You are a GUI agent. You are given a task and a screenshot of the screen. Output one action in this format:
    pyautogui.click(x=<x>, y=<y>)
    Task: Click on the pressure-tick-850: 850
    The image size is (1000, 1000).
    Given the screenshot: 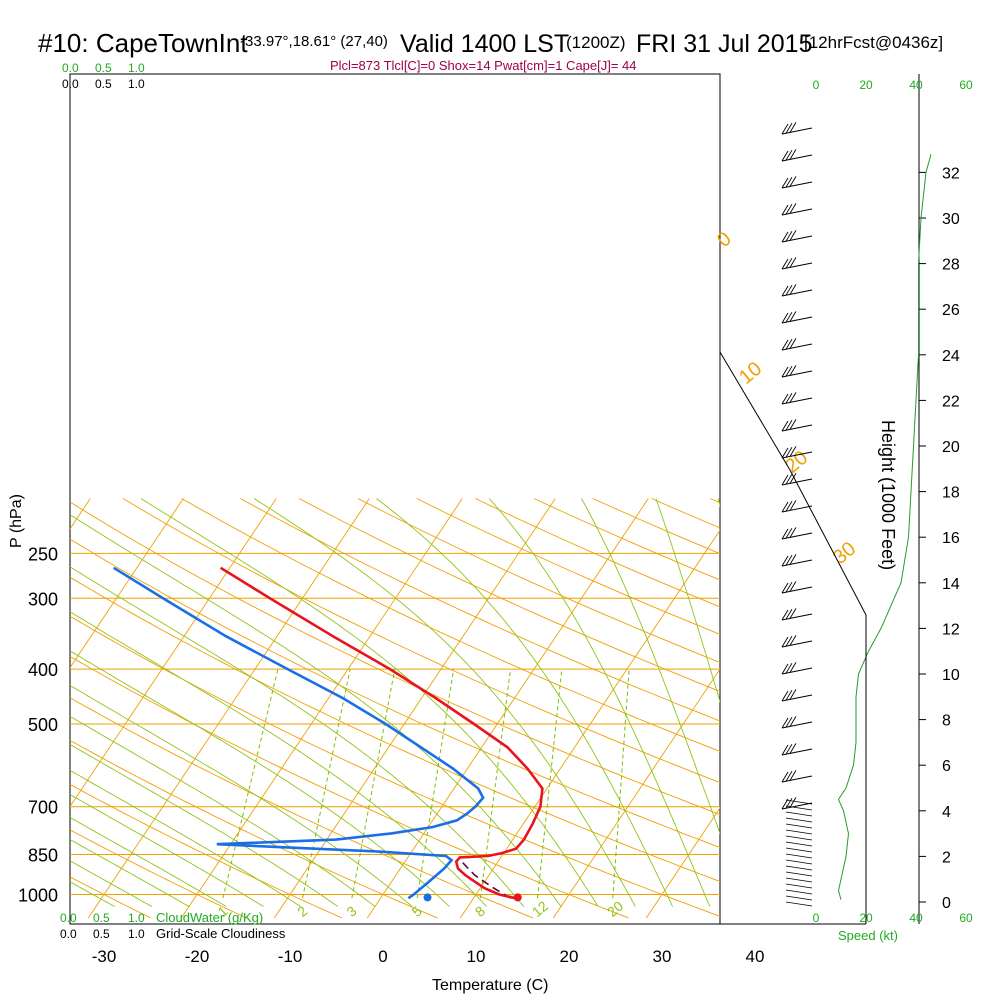 What is the action you would take?
    pyautogui.click(x=43, y=856)
    